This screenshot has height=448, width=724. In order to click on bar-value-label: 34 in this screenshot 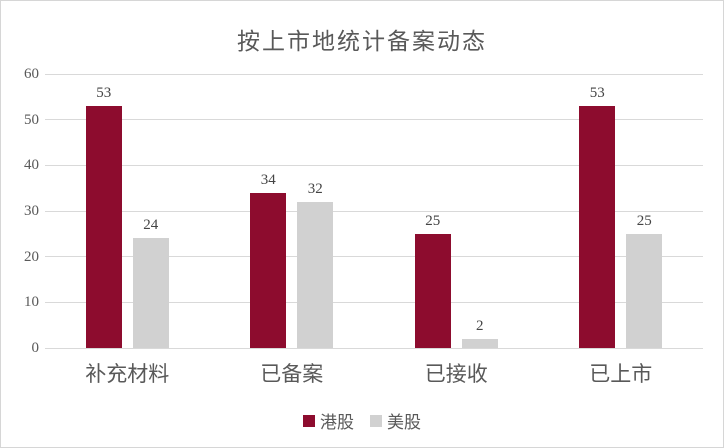, I will do `click(268, 180)`.